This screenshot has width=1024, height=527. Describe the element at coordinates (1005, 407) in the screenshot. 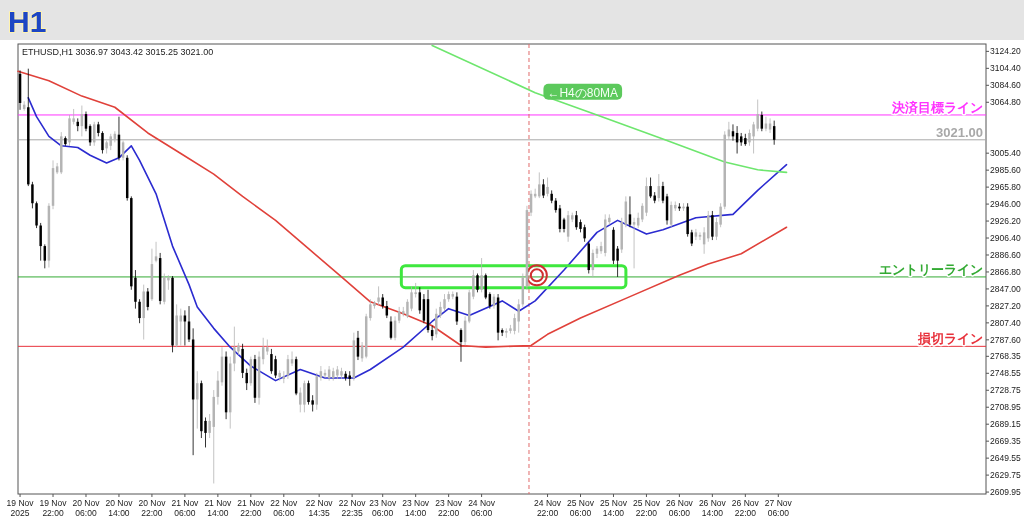

I see `y-tick-label: 2708.95` at that location.